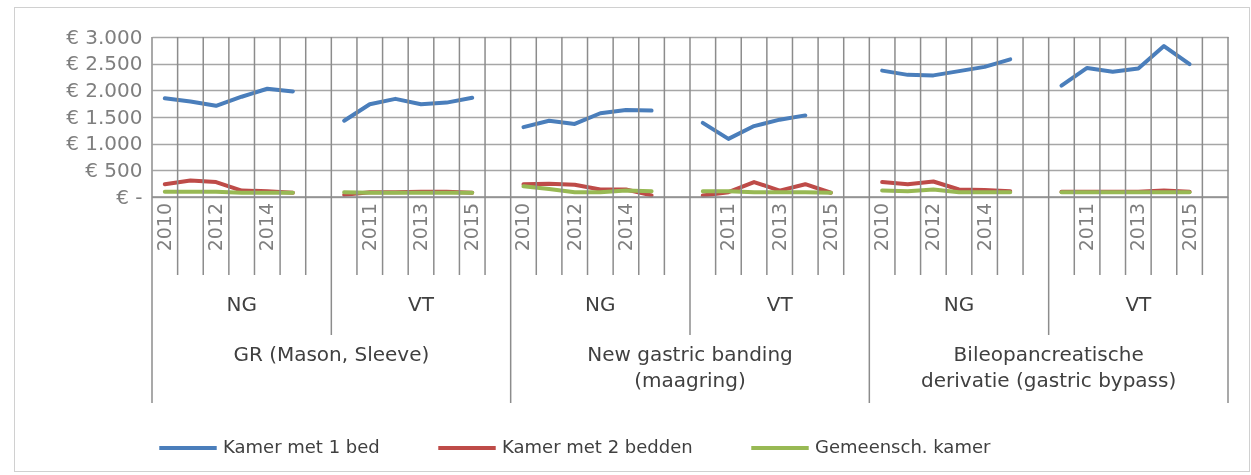 Image resolution: width=1251 pixels, height=475 pixels. Describe the element at coordinates (114, 169) in the screenshot. I see `y-tick-label: € 500` at that location.